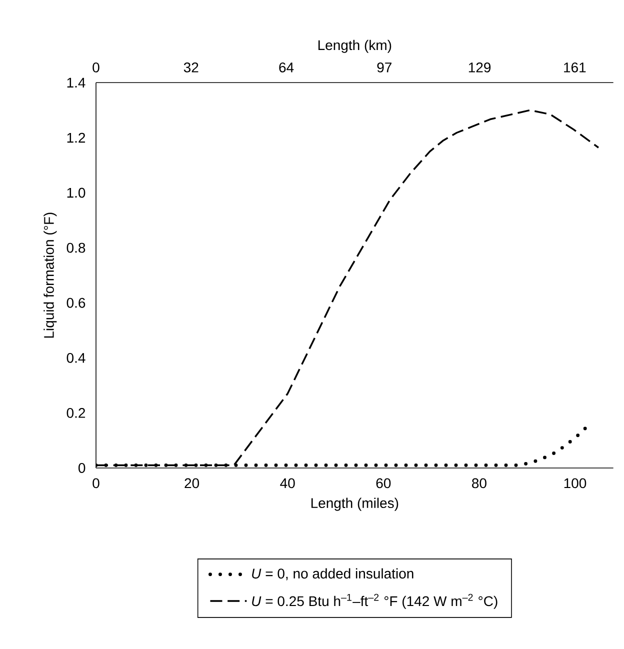  Describe the element at coordinates (287, 483) in the screenshot. I see `x-tick-label: 40` at that location.